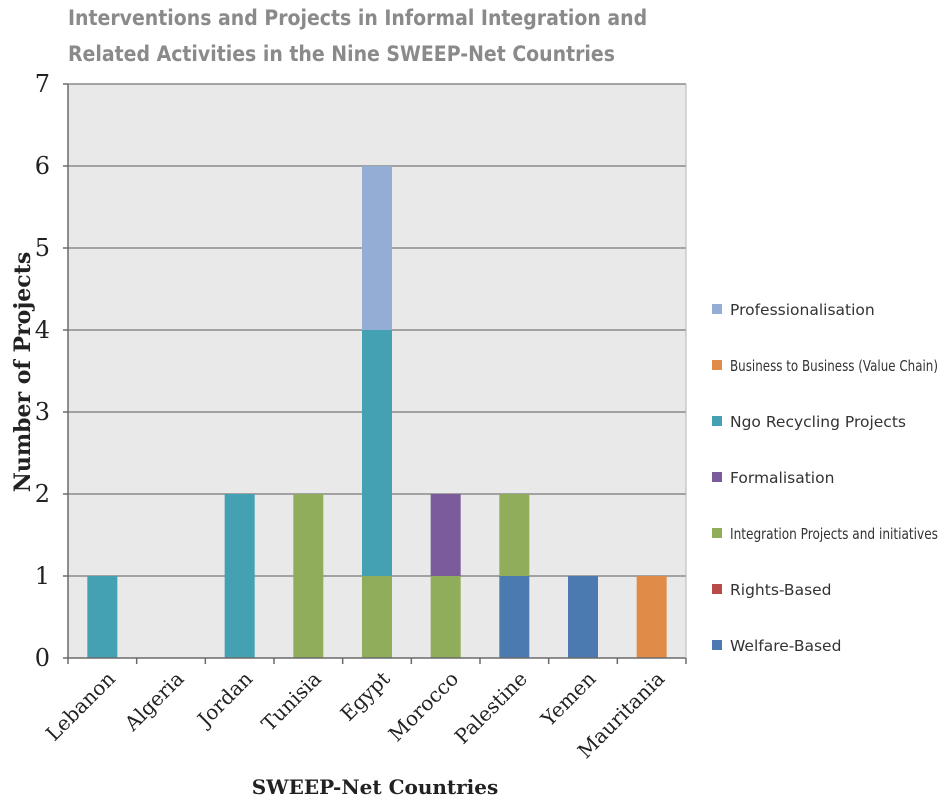 The height and width of the screenshot is (800, 951). Describe the element at coordinates (42, 166) in the screenshot. I see `y-tick-label: 6` at that location.